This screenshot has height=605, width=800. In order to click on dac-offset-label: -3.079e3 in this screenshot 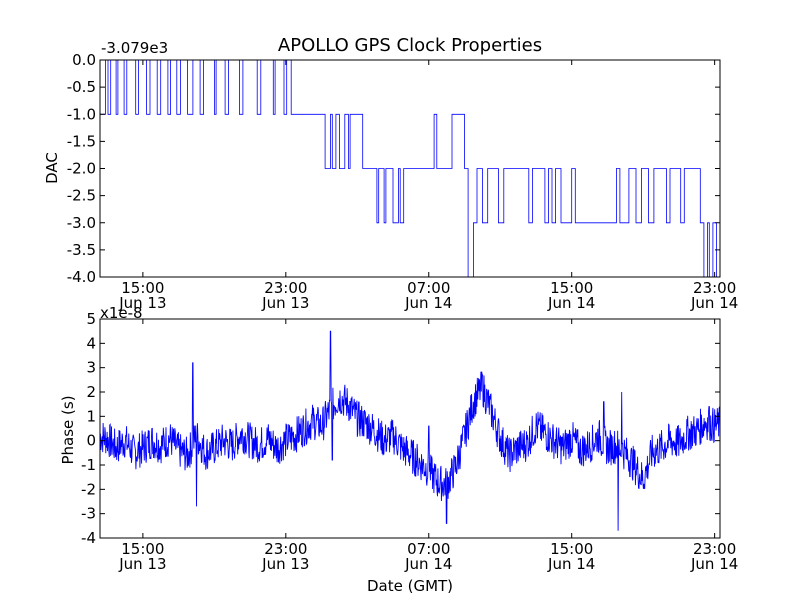, I will do `click(134, 48)`.